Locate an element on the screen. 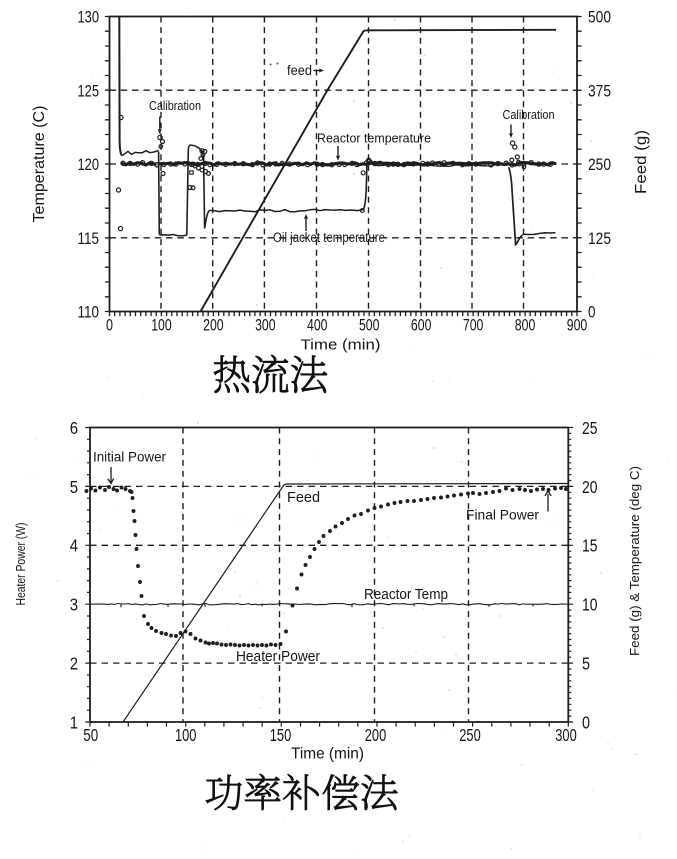 The height and width of the screenshot is (859, 677). svg-text: 25 is located at coordinates (590, 428).